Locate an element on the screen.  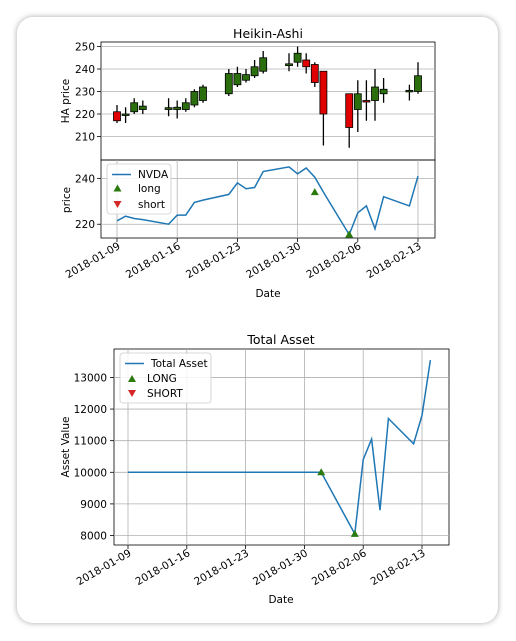
price-series is located at coordinates (267, 202).